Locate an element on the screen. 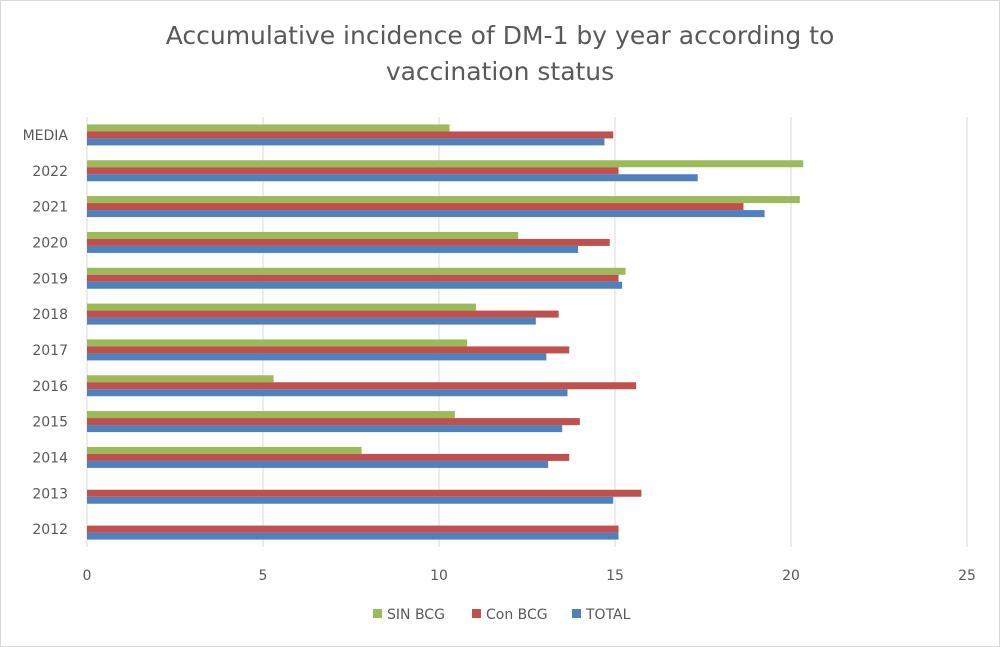 The image size is (1000, 647). category-label: 2012 is located at coordinates (50, 530).